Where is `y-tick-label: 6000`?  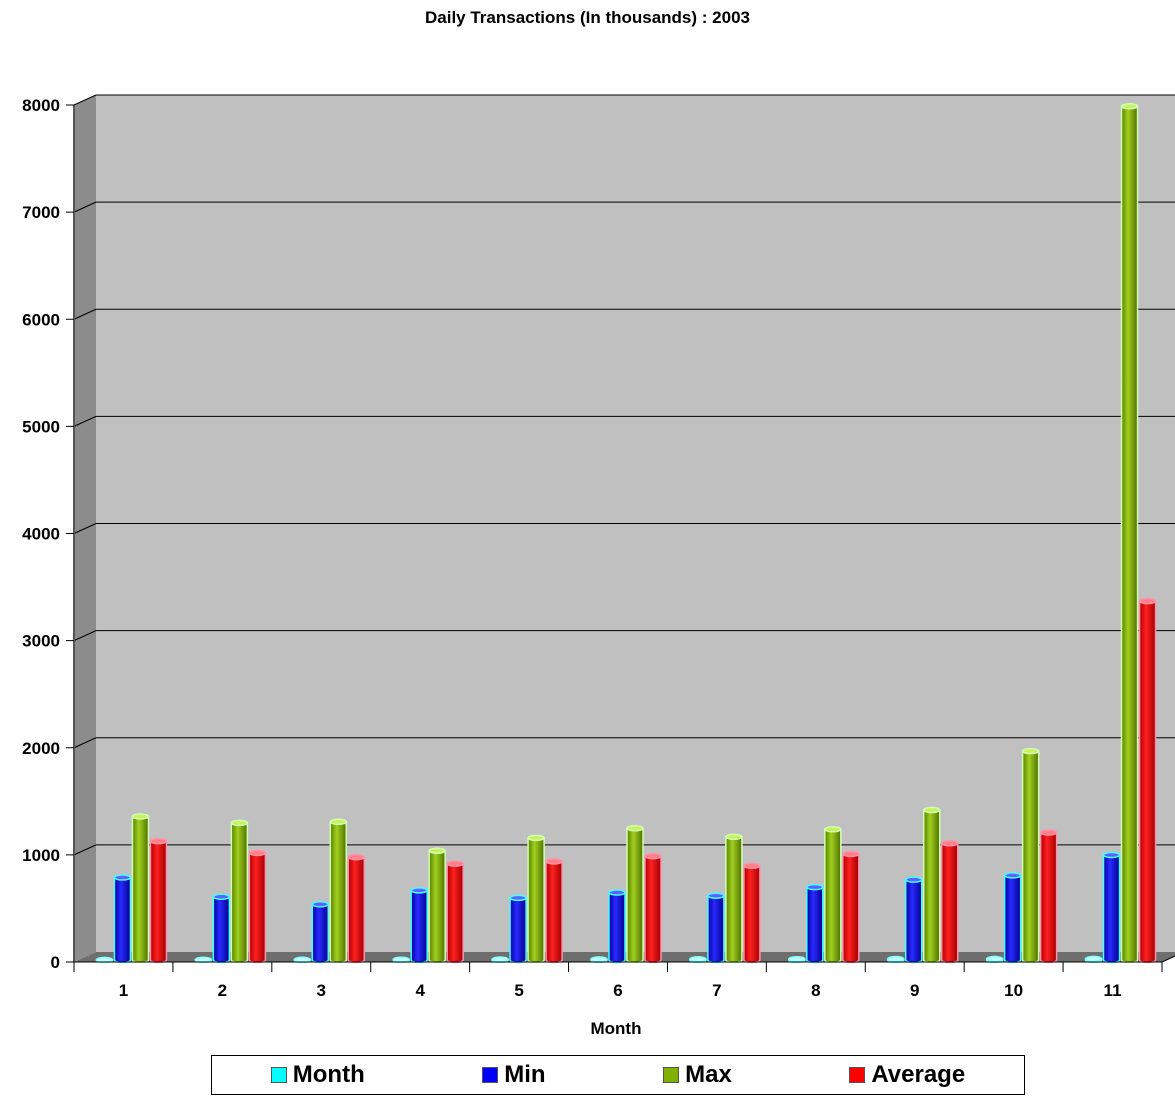
y-tick-label: 6000 is located at coordinates (41, 319).